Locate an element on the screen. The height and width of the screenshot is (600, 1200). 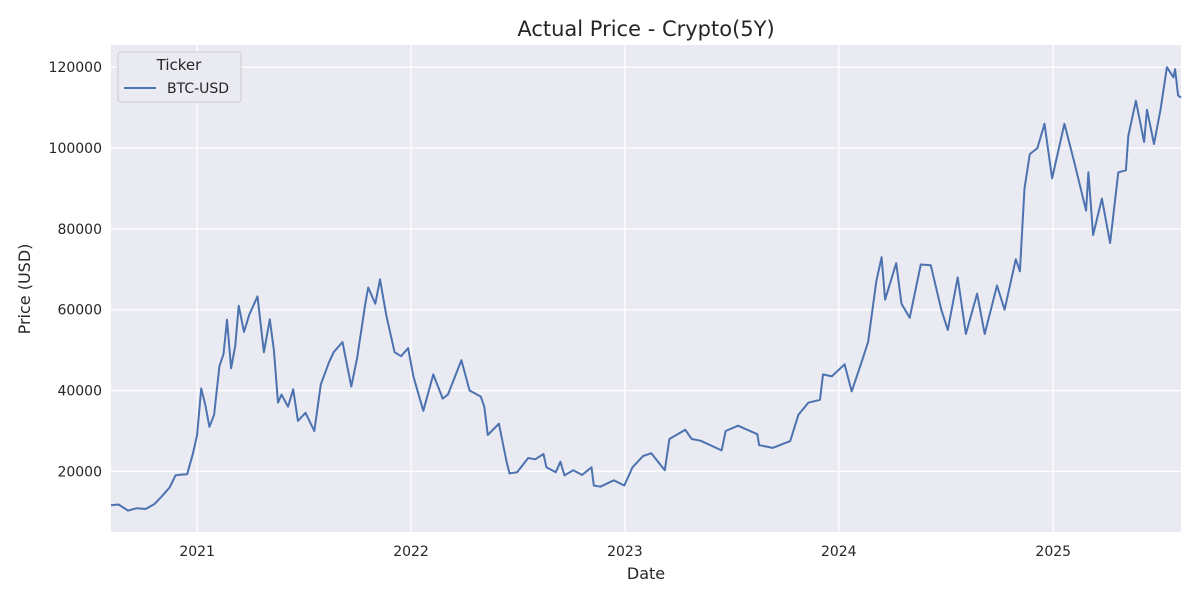
chart-title: Actual Price - Crypto(5Y) is located at coordinates (645, 29).